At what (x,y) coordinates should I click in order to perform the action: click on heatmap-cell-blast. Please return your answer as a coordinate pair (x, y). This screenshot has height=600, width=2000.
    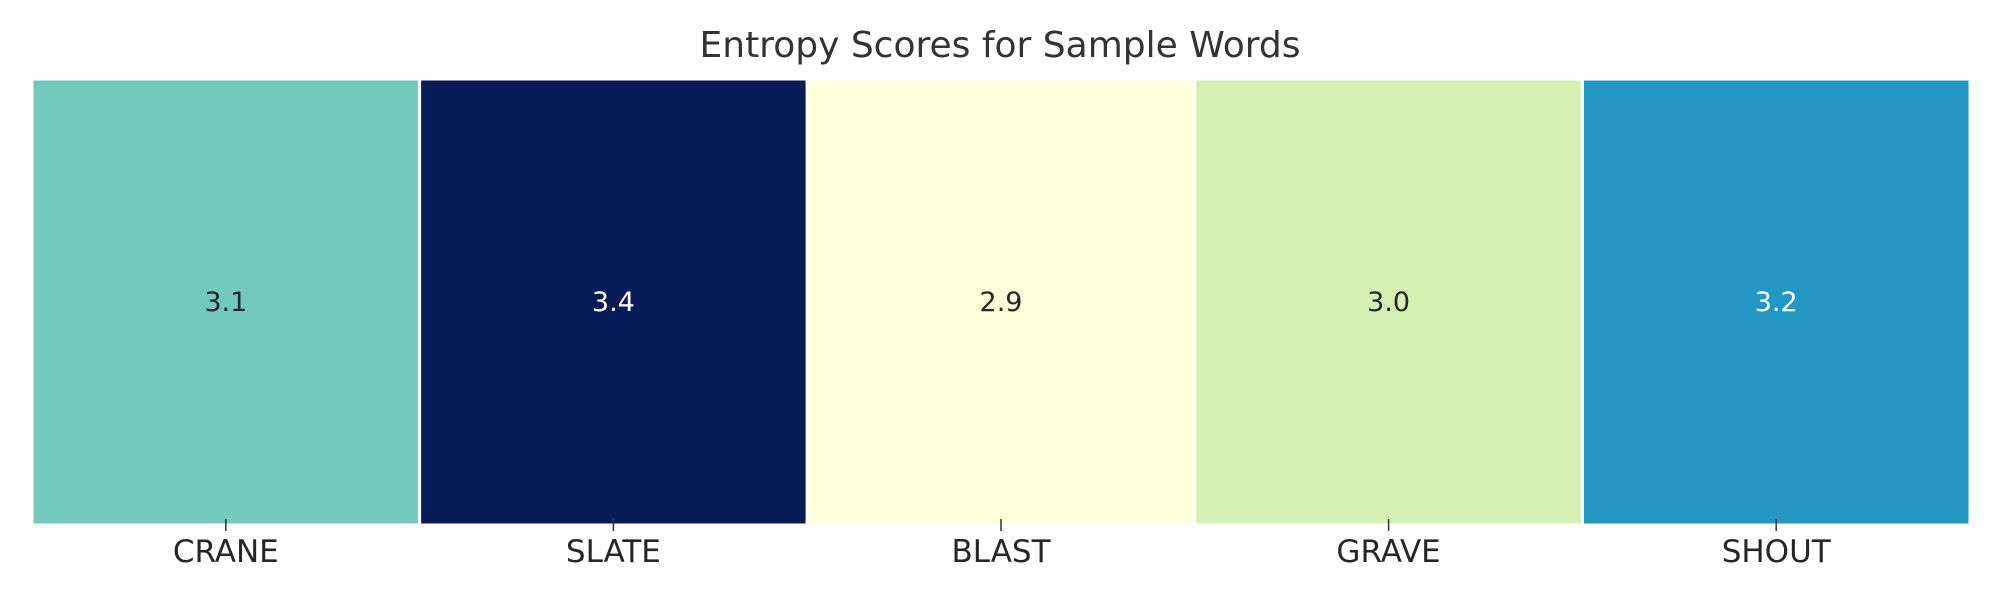
    Looking at the image, I should click on (1001, 302).